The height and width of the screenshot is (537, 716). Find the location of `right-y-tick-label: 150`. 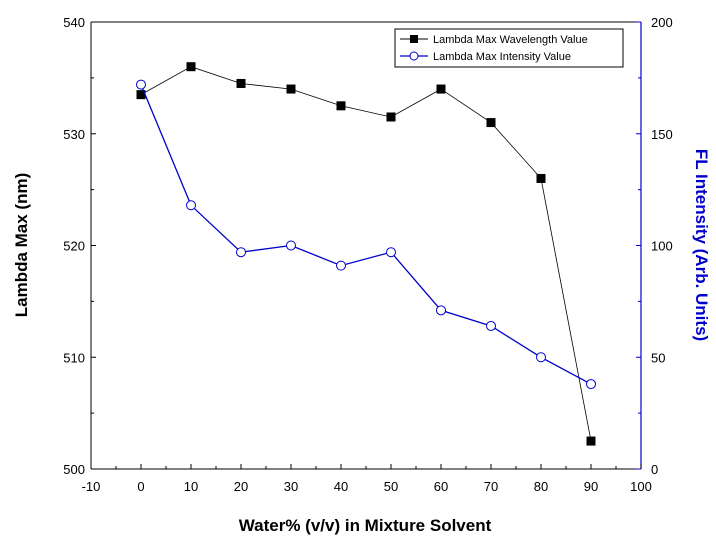

right-y-tick-label: 150 is located at coordinates (662, 134).